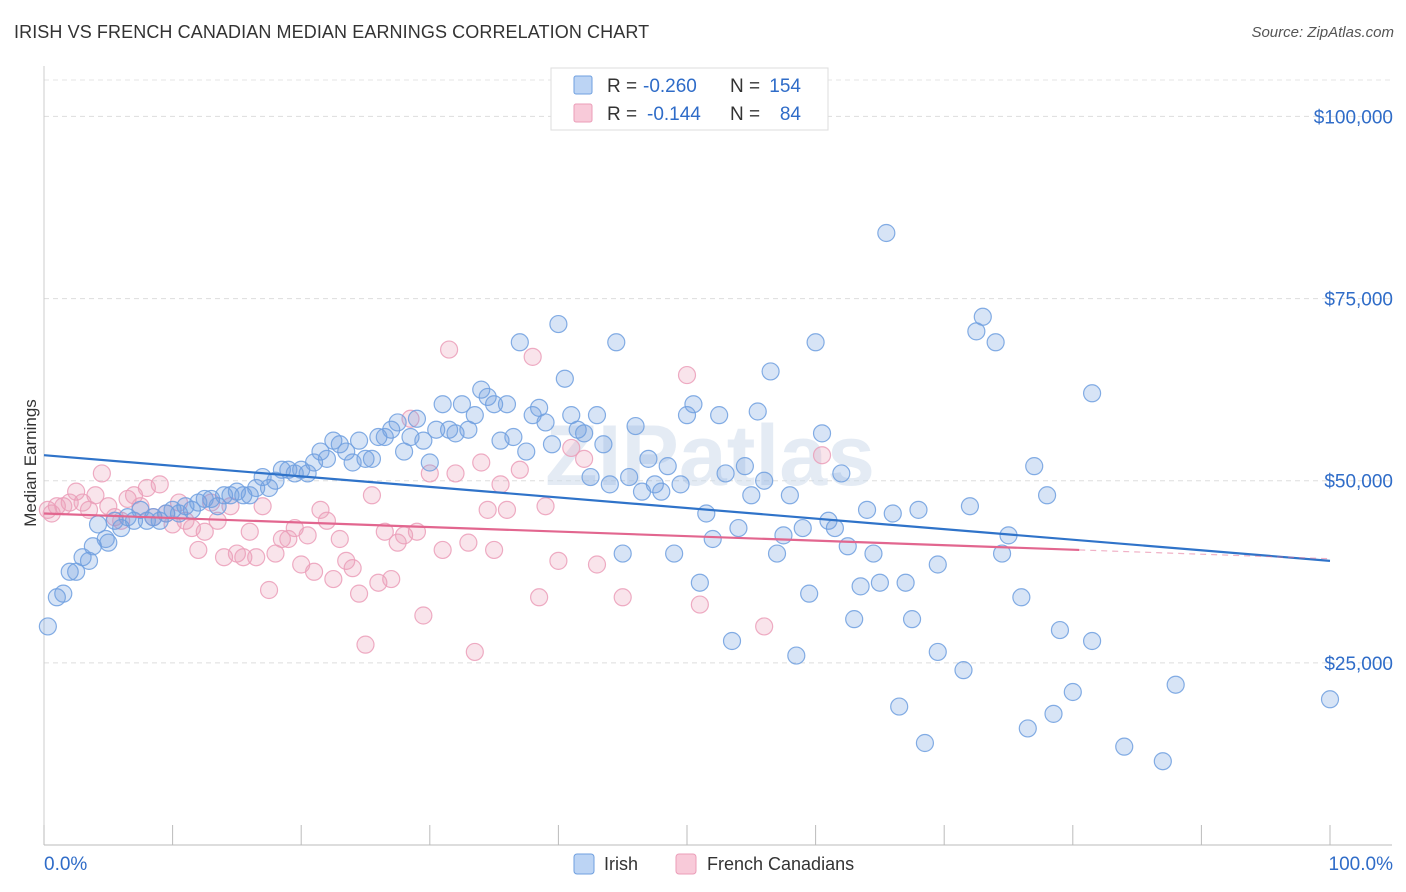 This screenshot has height=892, width=1406. Describe the element at coordinates (674, 114) in the screenshot. I see `french-r-value: -0.144` at that location.